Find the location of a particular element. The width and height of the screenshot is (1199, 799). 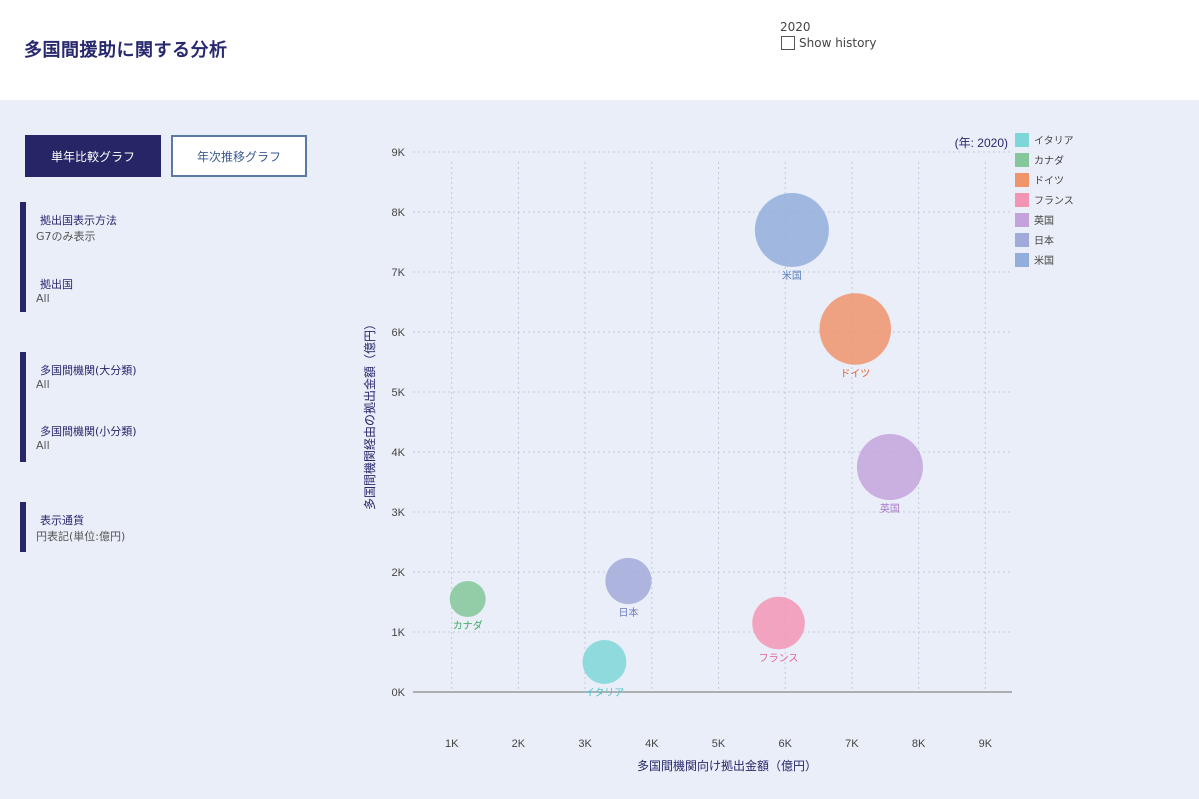

show-history-toggle: Show history is located at coordinates (828, 43).